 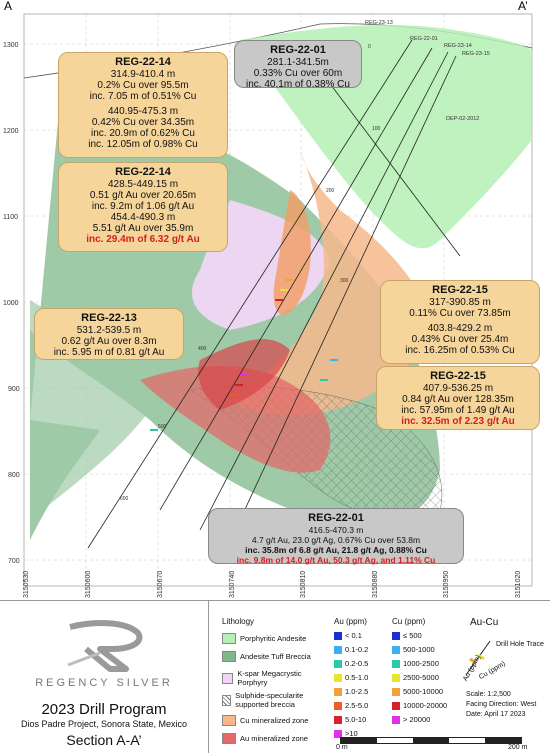 What do you see at coordinates (488, 694) in the screenshot?
I see `scale-label: Scale: 1:2,500` at bounding box center [488, 694].